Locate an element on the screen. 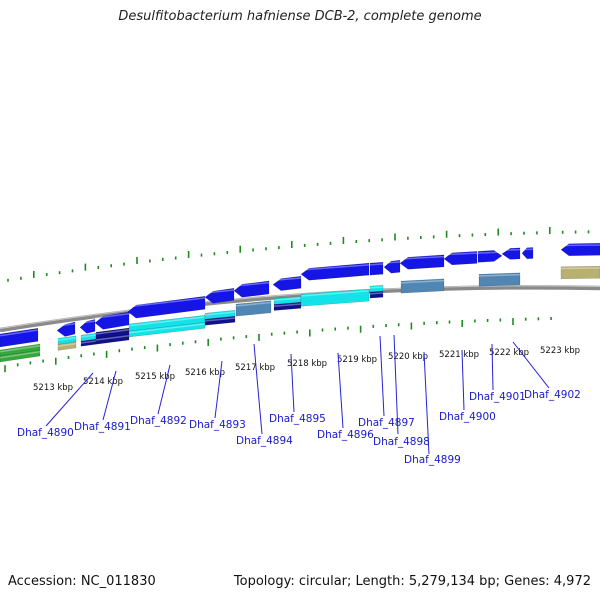  gene-label-4897: Dhaf_4897 is located at coordinates (386, 423).